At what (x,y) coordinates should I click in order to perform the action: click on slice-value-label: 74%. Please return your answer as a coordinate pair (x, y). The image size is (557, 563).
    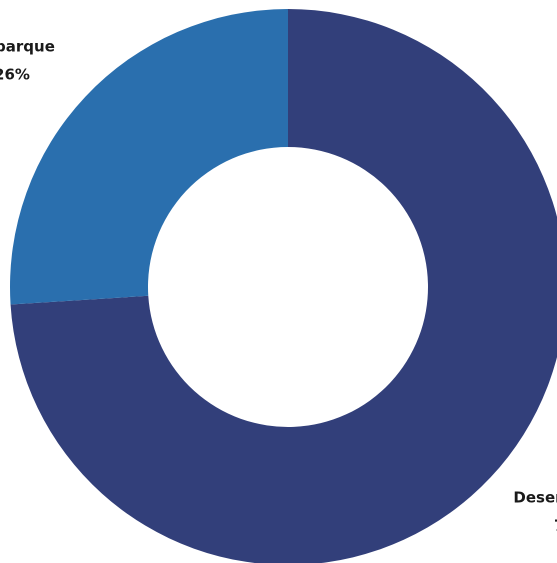
    Looking at the image, I should click on (555, 526).